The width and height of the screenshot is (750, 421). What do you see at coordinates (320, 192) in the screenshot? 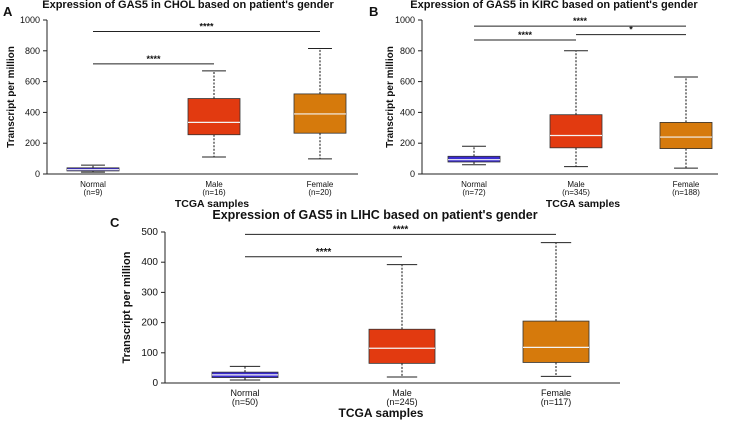
I see `category-count: (n=20)` at bounding box center [320, 192].